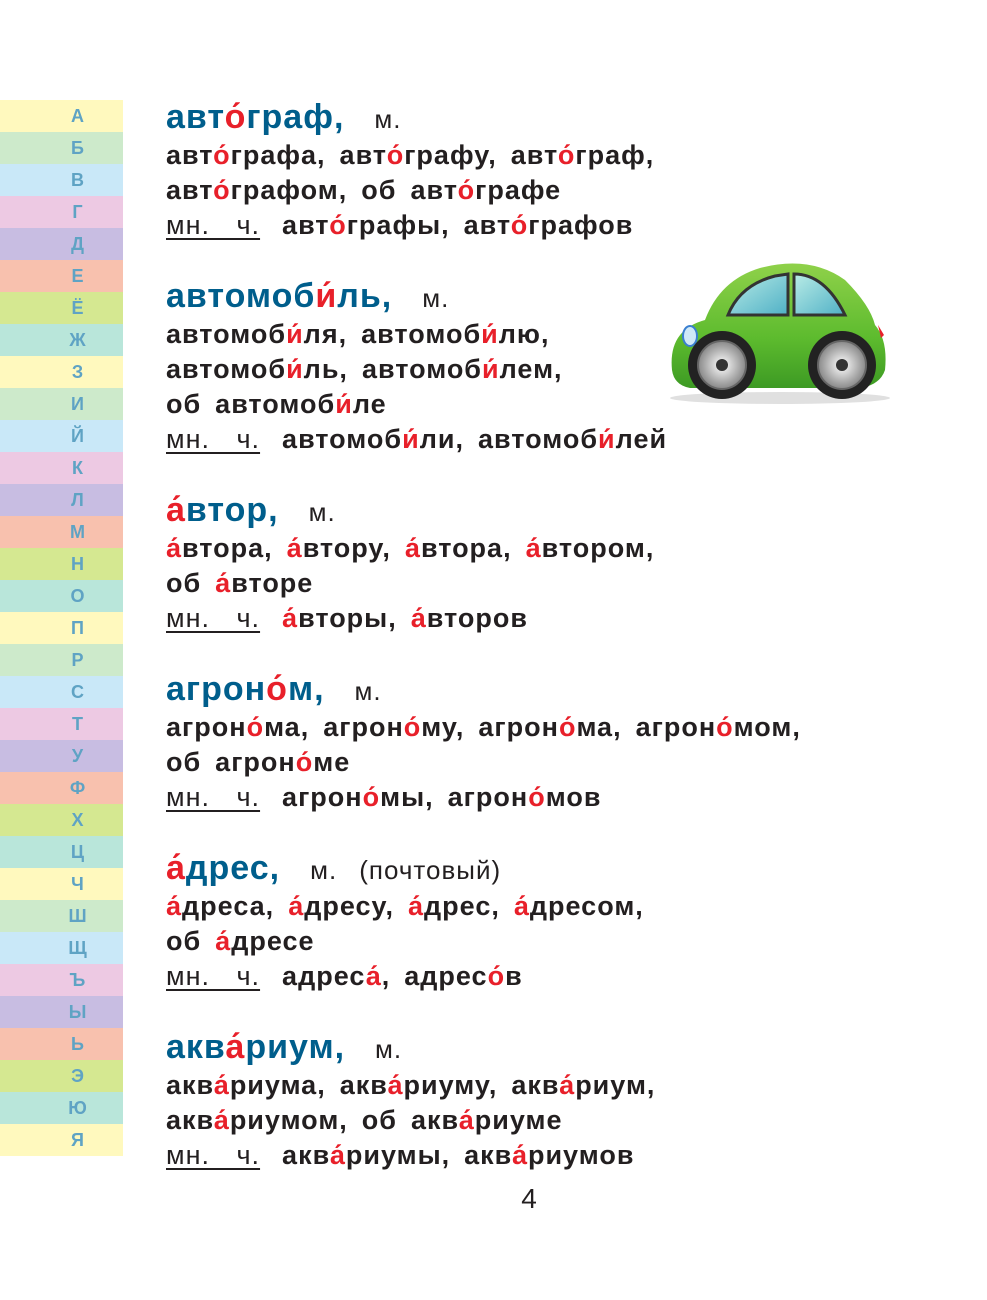 The image size is (987, 1300). I want to click on word-form: агроно́ма,, so click(238, 727).